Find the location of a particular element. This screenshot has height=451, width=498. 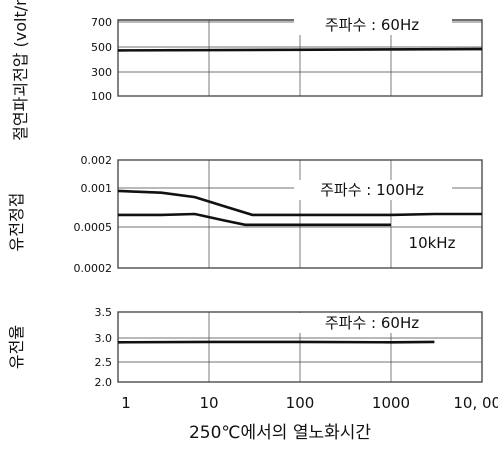

x-tick-label: 10, 000 is located at coordinates (475, 403).